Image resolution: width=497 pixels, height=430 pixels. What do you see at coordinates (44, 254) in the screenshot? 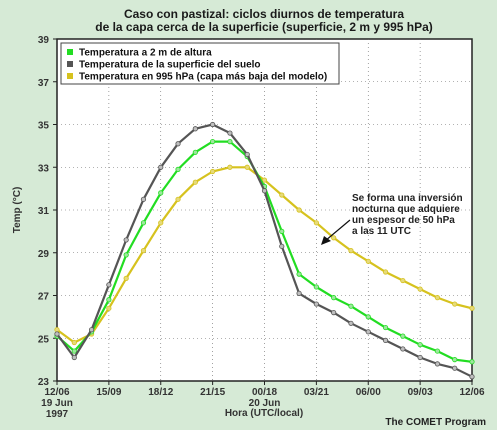
I see `y-tick-label: 29` at bounding box center [44, 254].